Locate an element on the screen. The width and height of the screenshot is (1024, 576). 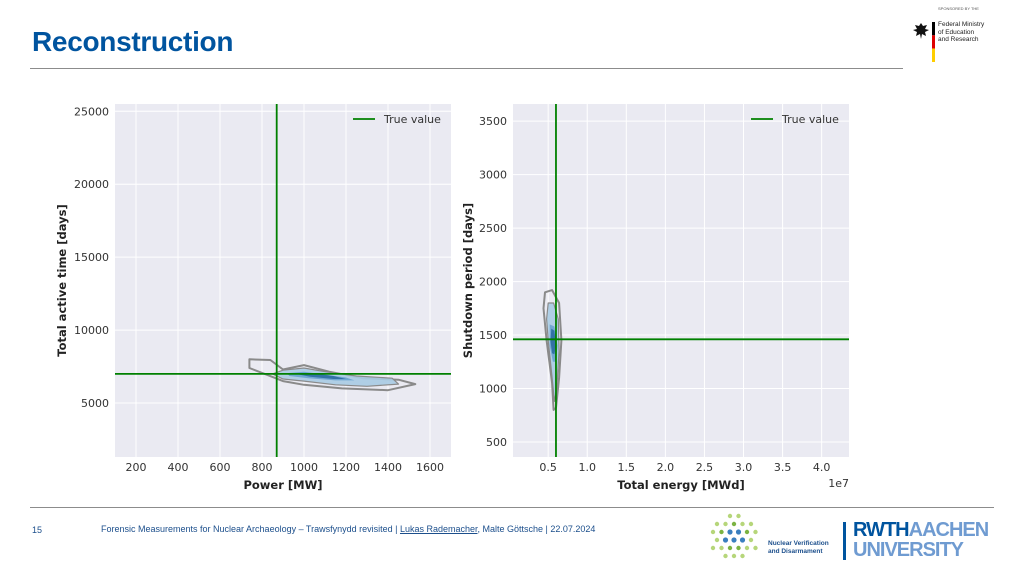
x-tick-label: 2.0 is located at coordinates (666, 467).